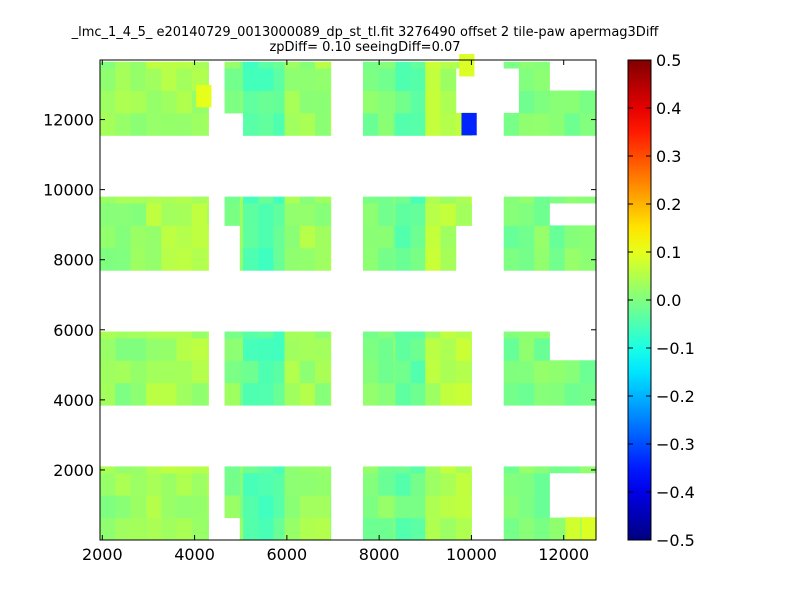 This screenshot has height=600, width=800. Describe the element at coordinates (68, 120) in the screenshot. I see `y-tick-label: 12000` at that location.